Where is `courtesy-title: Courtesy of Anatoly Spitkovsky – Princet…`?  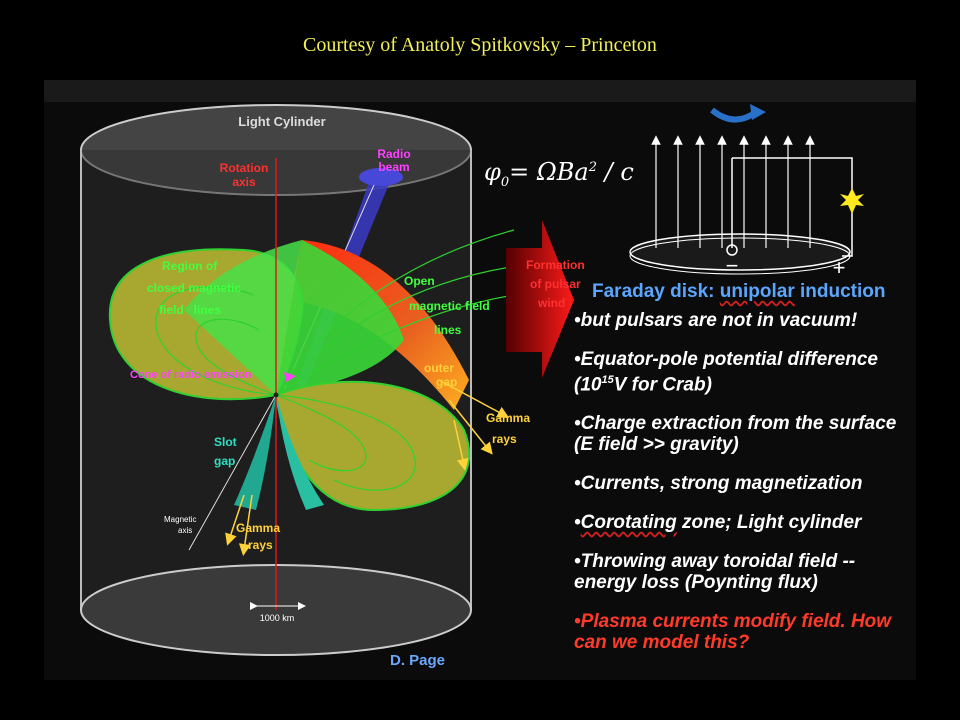 courtesy-title: Courtesy of Anatoly Spitkovsky – Princet… is located at coordinates (480, 45).